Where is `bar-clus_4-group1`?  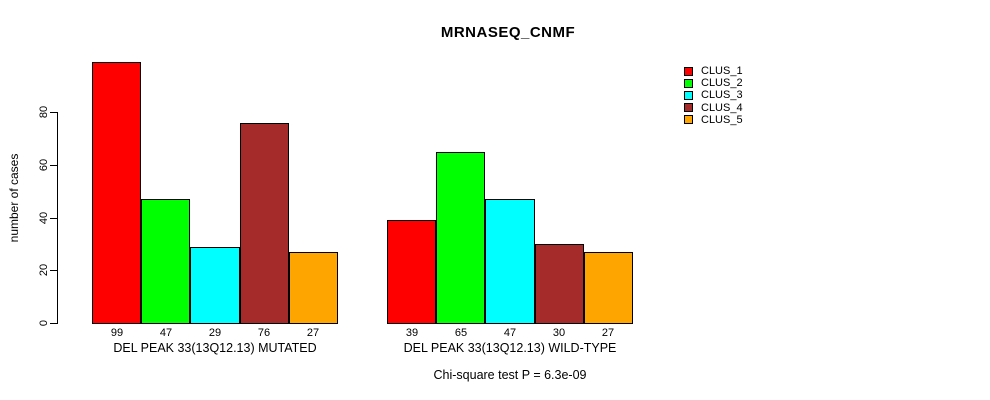 bar-clus_4-group1 is located at coordinates (264, 223).